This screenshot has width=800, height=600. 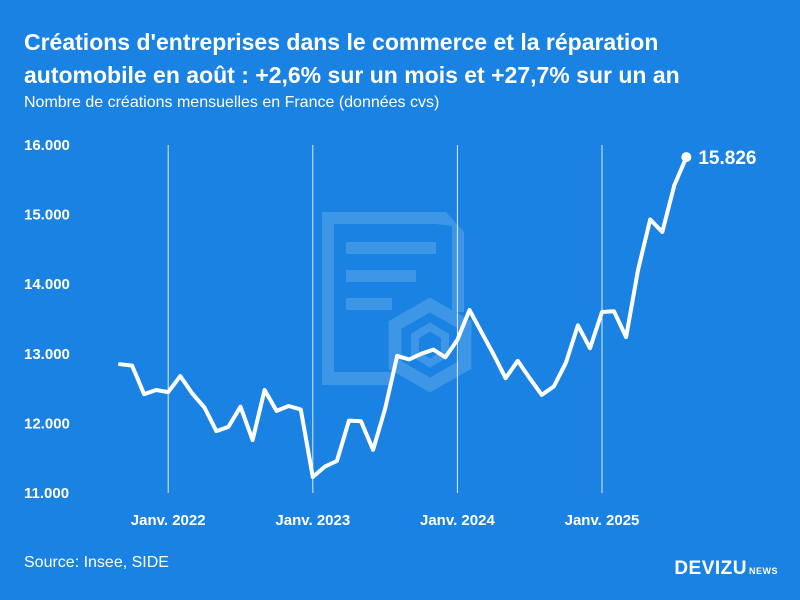 I want to click on brand-logo: DEVIZU NEWS, so click(x=726, y=569).